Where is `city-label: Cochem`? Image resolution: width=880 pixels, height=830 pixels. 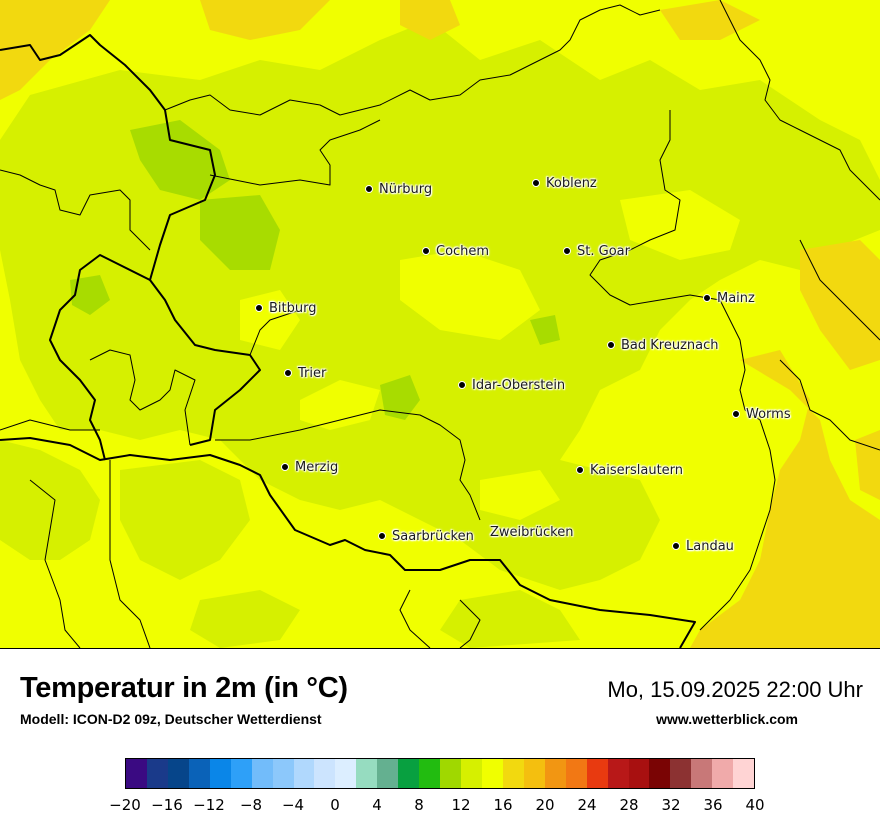
city-label: Cochem is located at coordinates (456, 251).